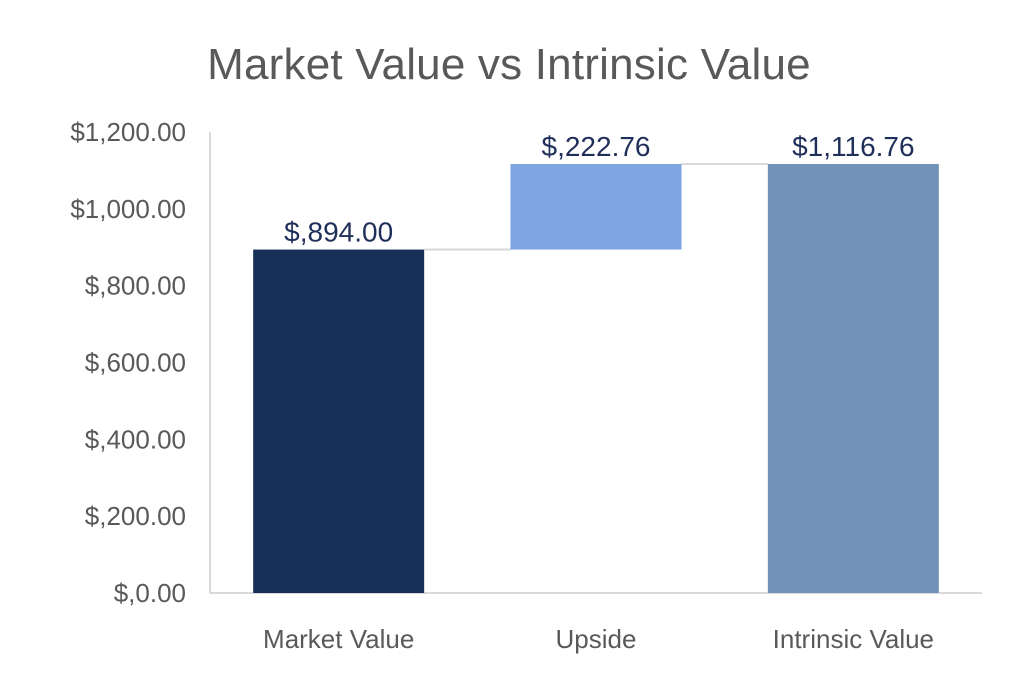 Image resolution: width=1018 pixels, height=676 pixels. I want to click on y-tick-label: $,600.00, so click(135, 363).